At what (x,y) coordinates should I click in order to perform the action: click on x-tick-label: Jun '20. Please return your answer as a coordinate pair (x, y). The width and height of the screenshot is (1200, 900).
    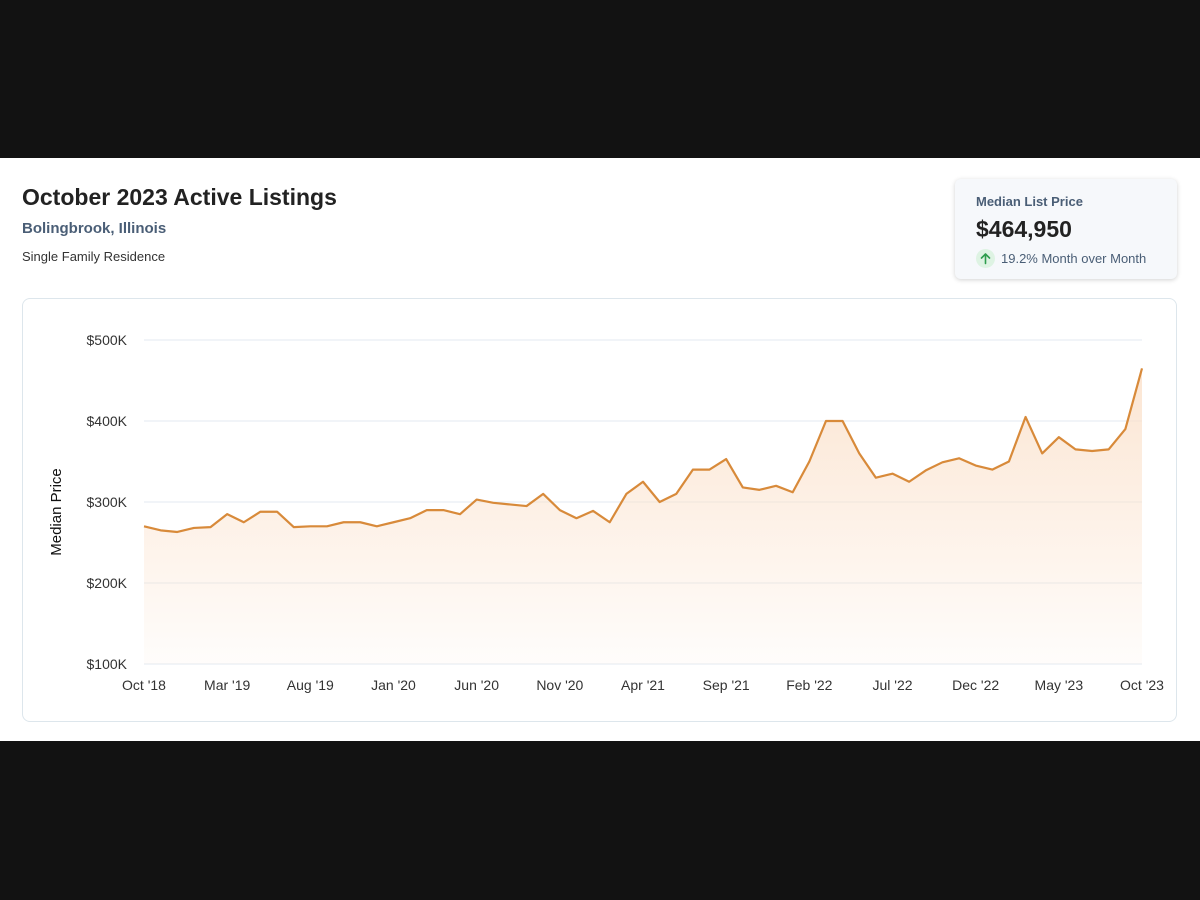
    Looking at the image, I should click on (476, 685).